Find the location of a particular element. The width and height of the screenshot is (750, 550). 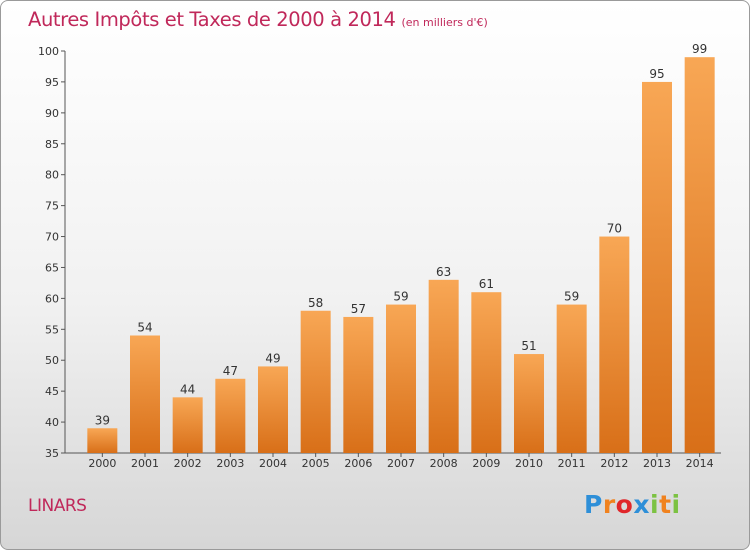

x-tick-label: 2009 is located at coordinates (486, 463).